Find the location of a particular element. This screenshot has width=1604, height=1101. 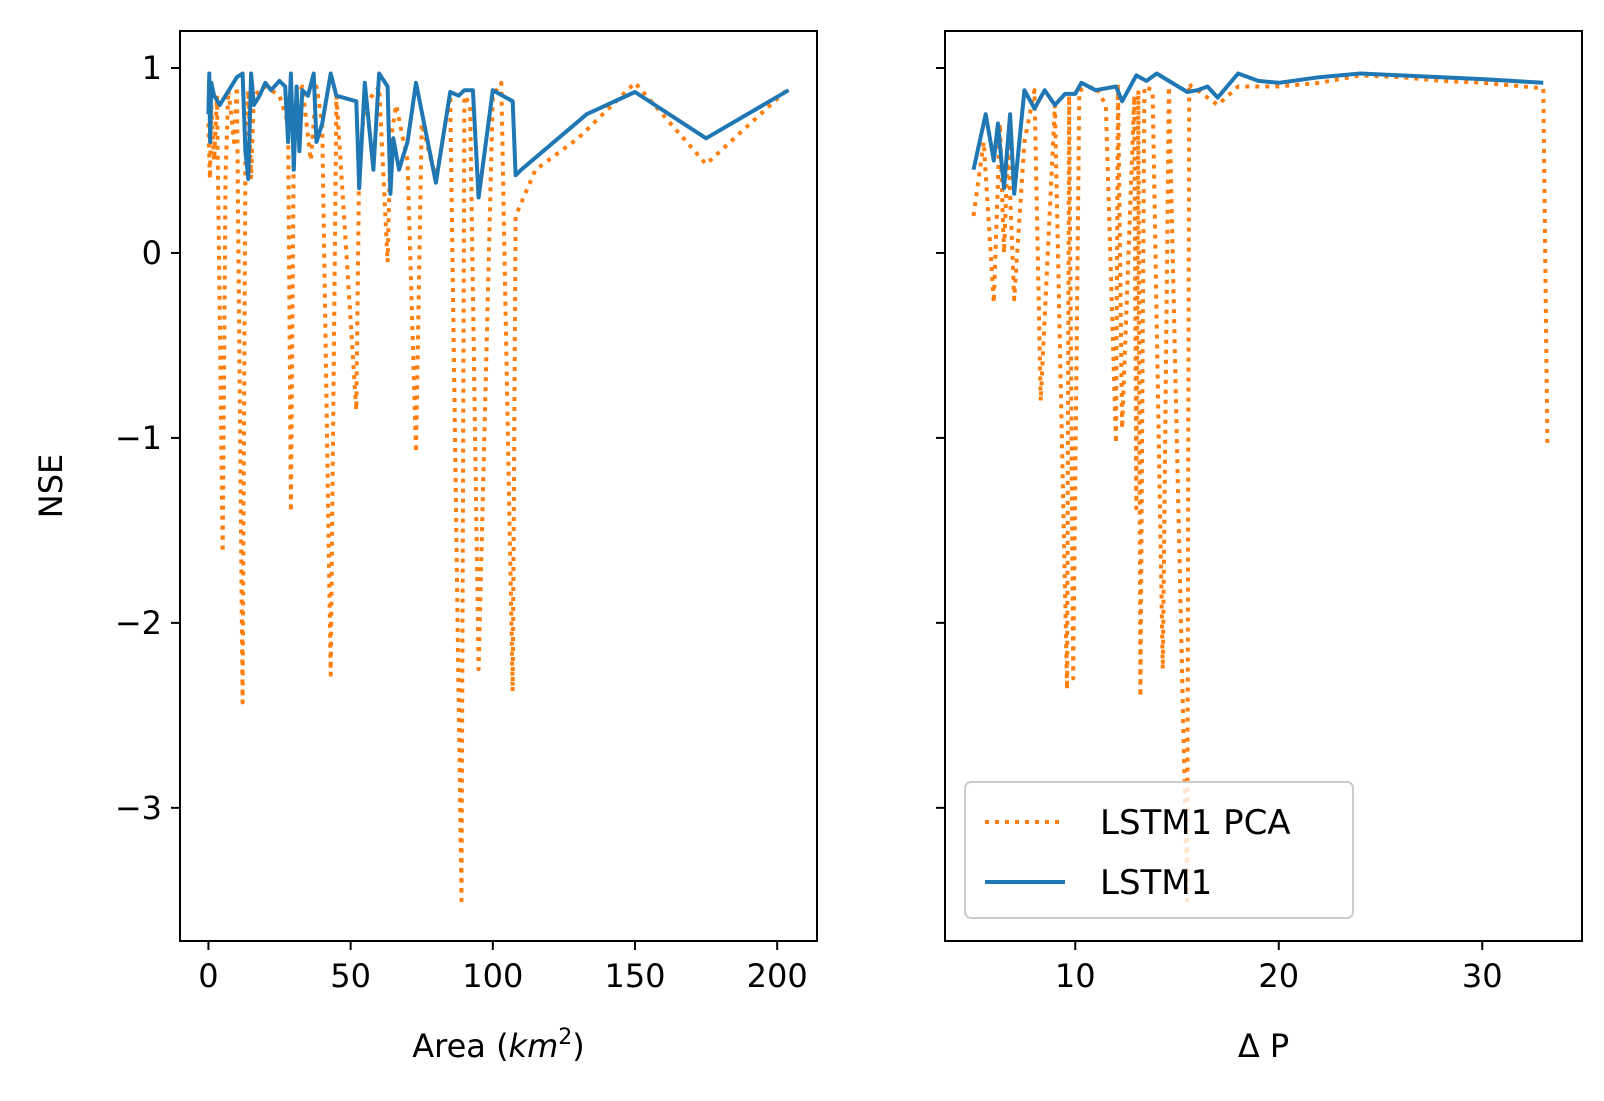

right-x-tick-label: 10 is located at coordinates (1075, 976).